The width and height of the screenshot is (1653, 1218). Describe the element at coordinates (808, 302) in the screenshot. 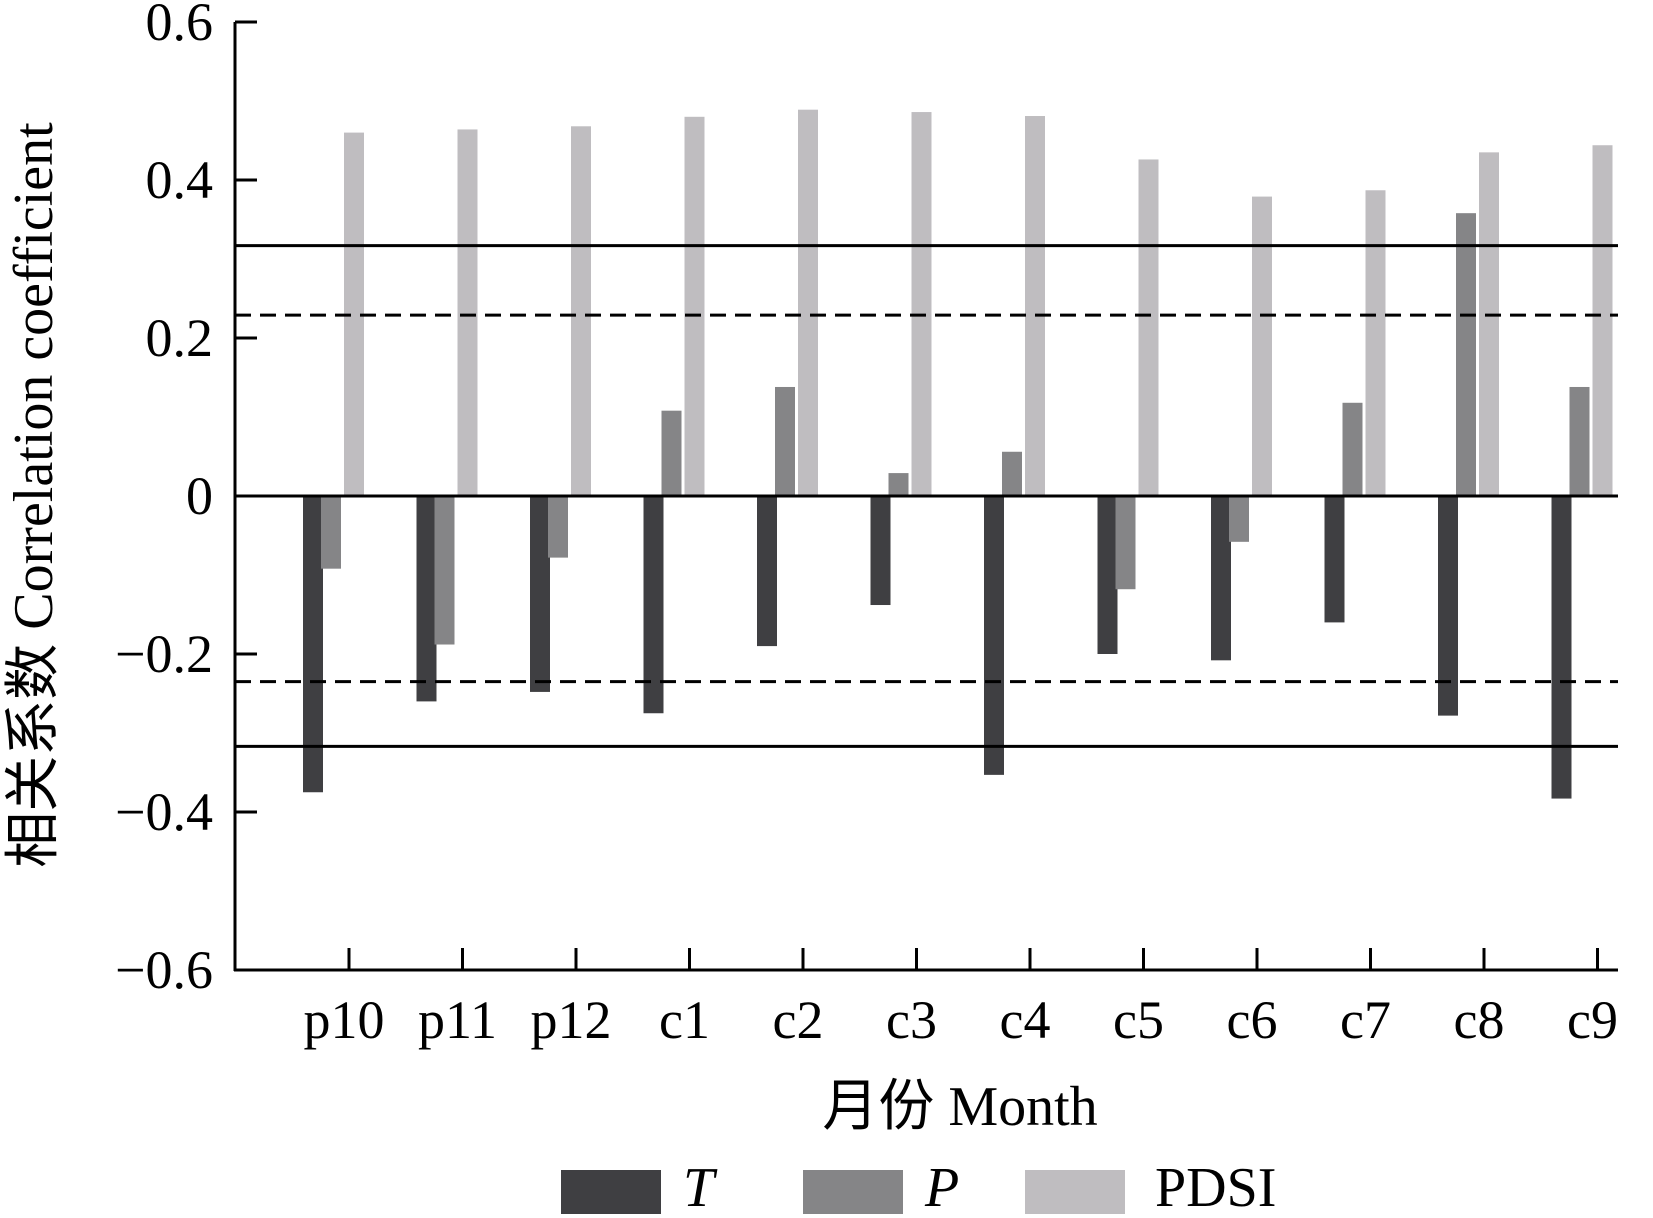

I see `bar-pdsi-c2` at that location.